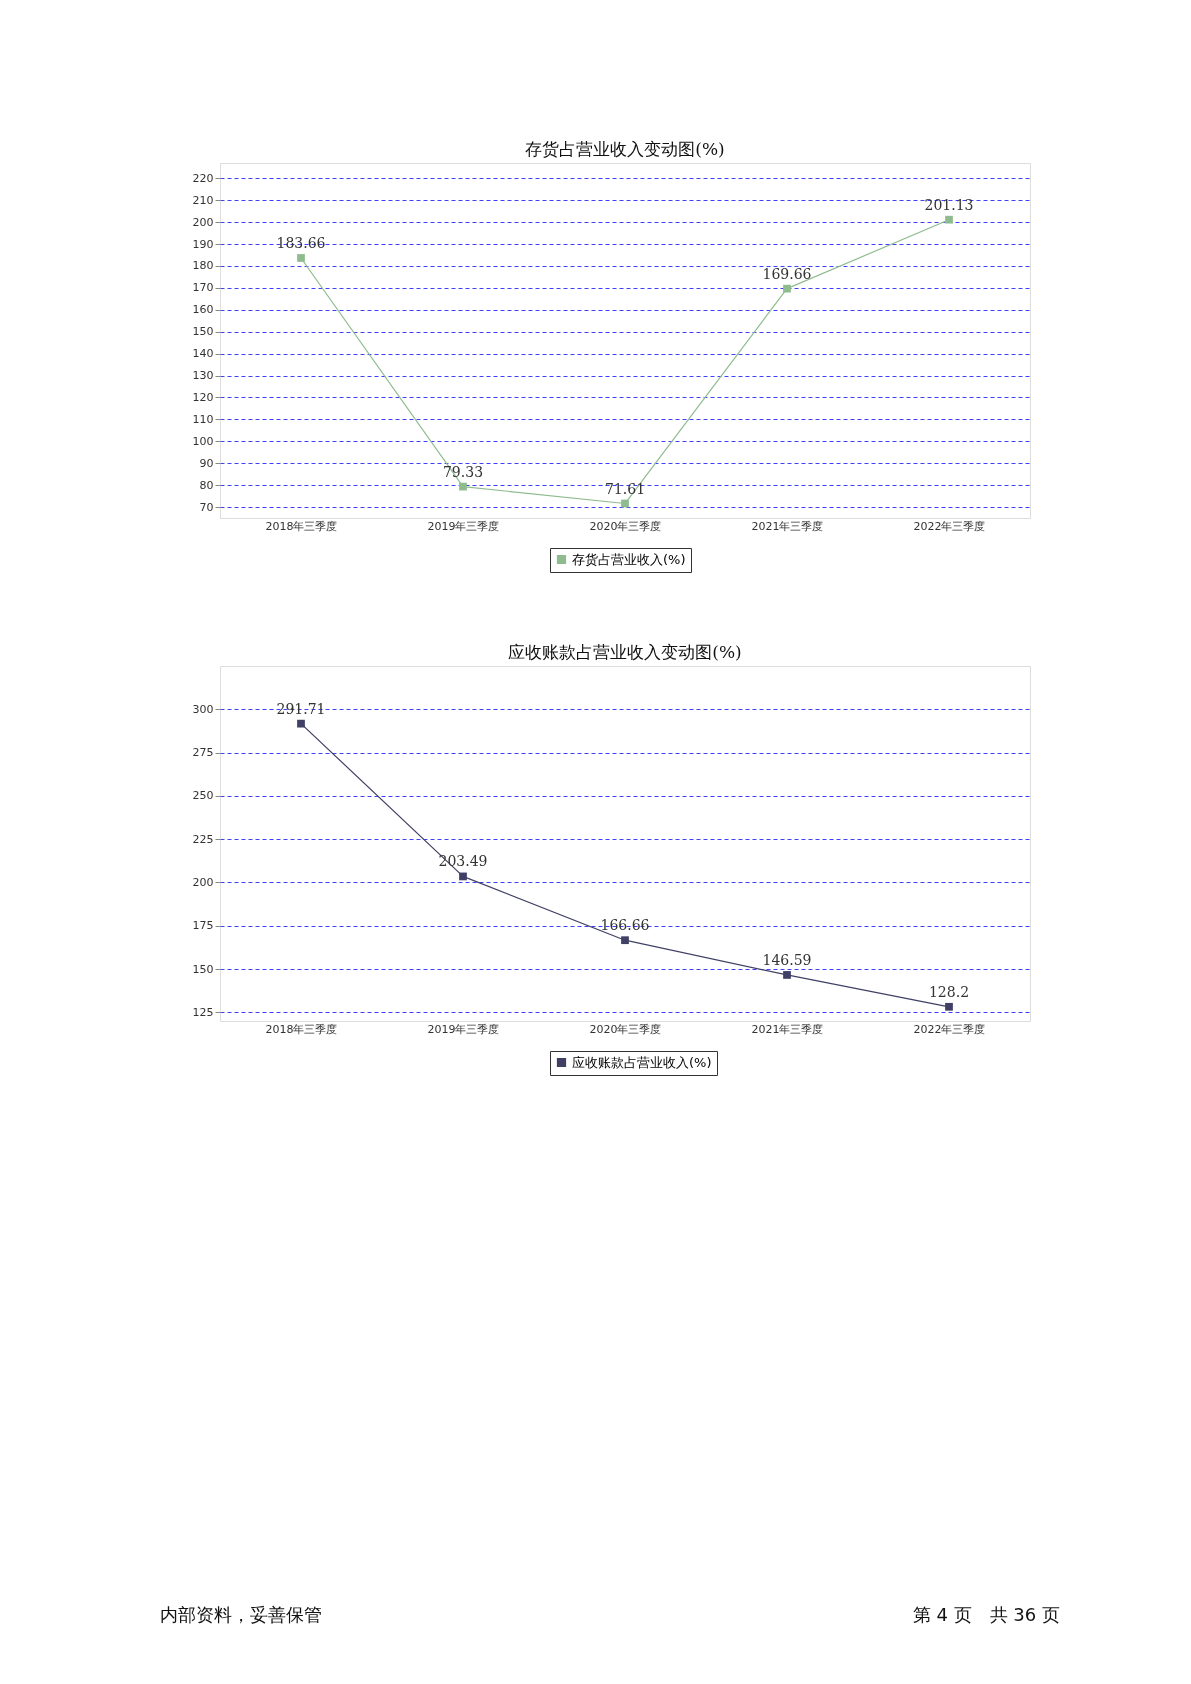 This screenshot has width=1191, height=1684. Describe the element at coordinates (629, 559) in the screenshot. I see `legend-label: 存货占营业收入(%)` at that location.